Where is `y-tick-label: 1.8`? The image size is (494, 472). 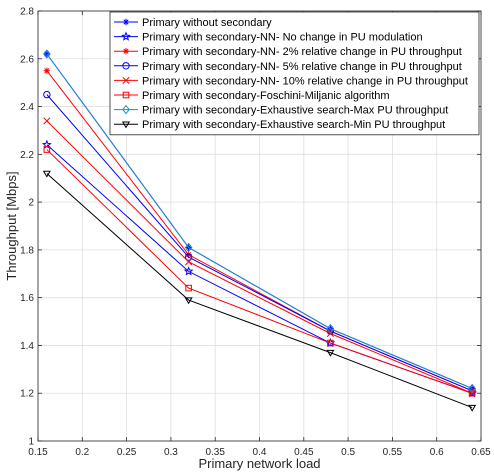 y-tick-label: 1.8 is located at coordinates (27, 250).